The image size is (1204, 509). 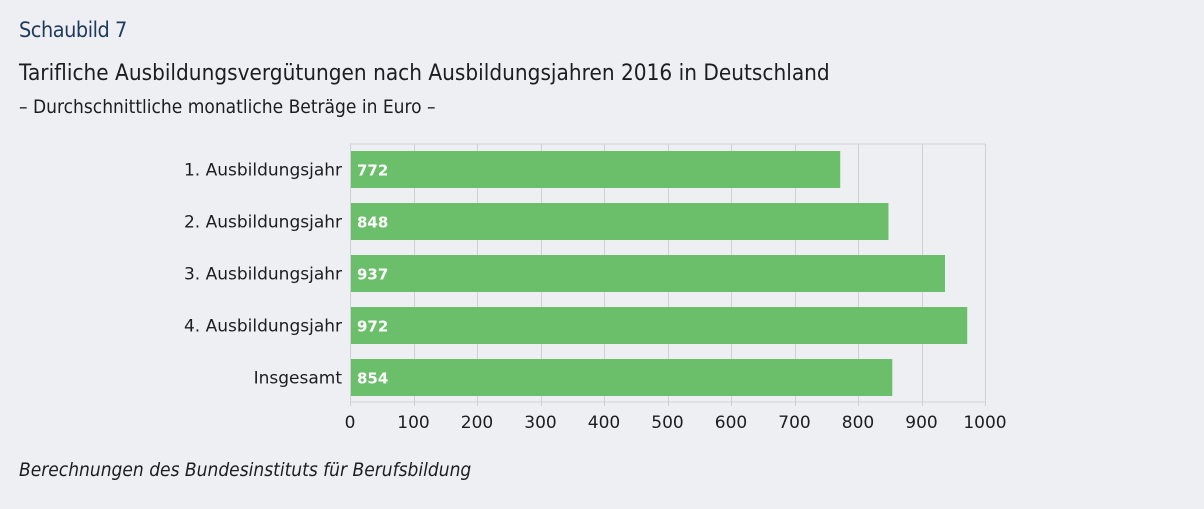 What do you see at coordinates (263, 171) in the screenshot?
I see `category-label: 1. Ausbildungsjahr` at bounding box center [263, 171].